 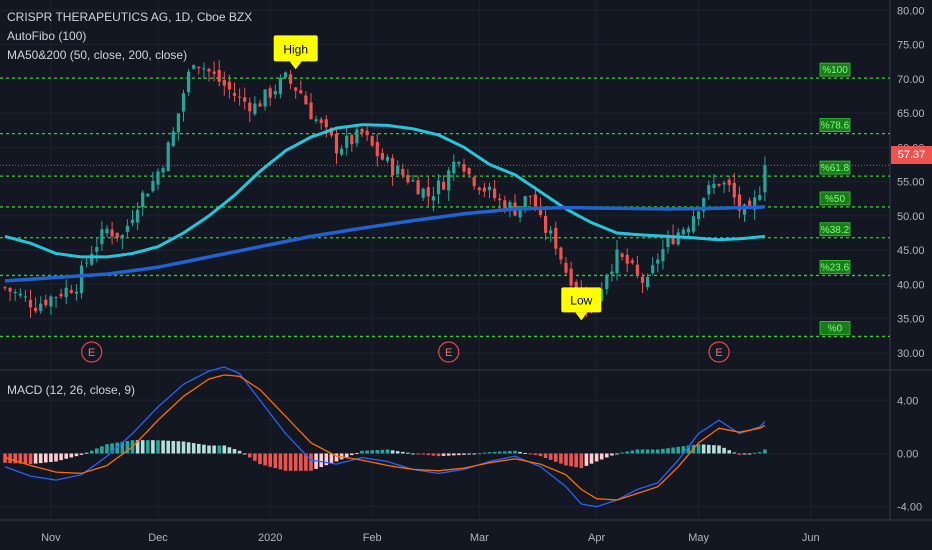 I want to click on fib-label: %50, so click(x=835, y=199).